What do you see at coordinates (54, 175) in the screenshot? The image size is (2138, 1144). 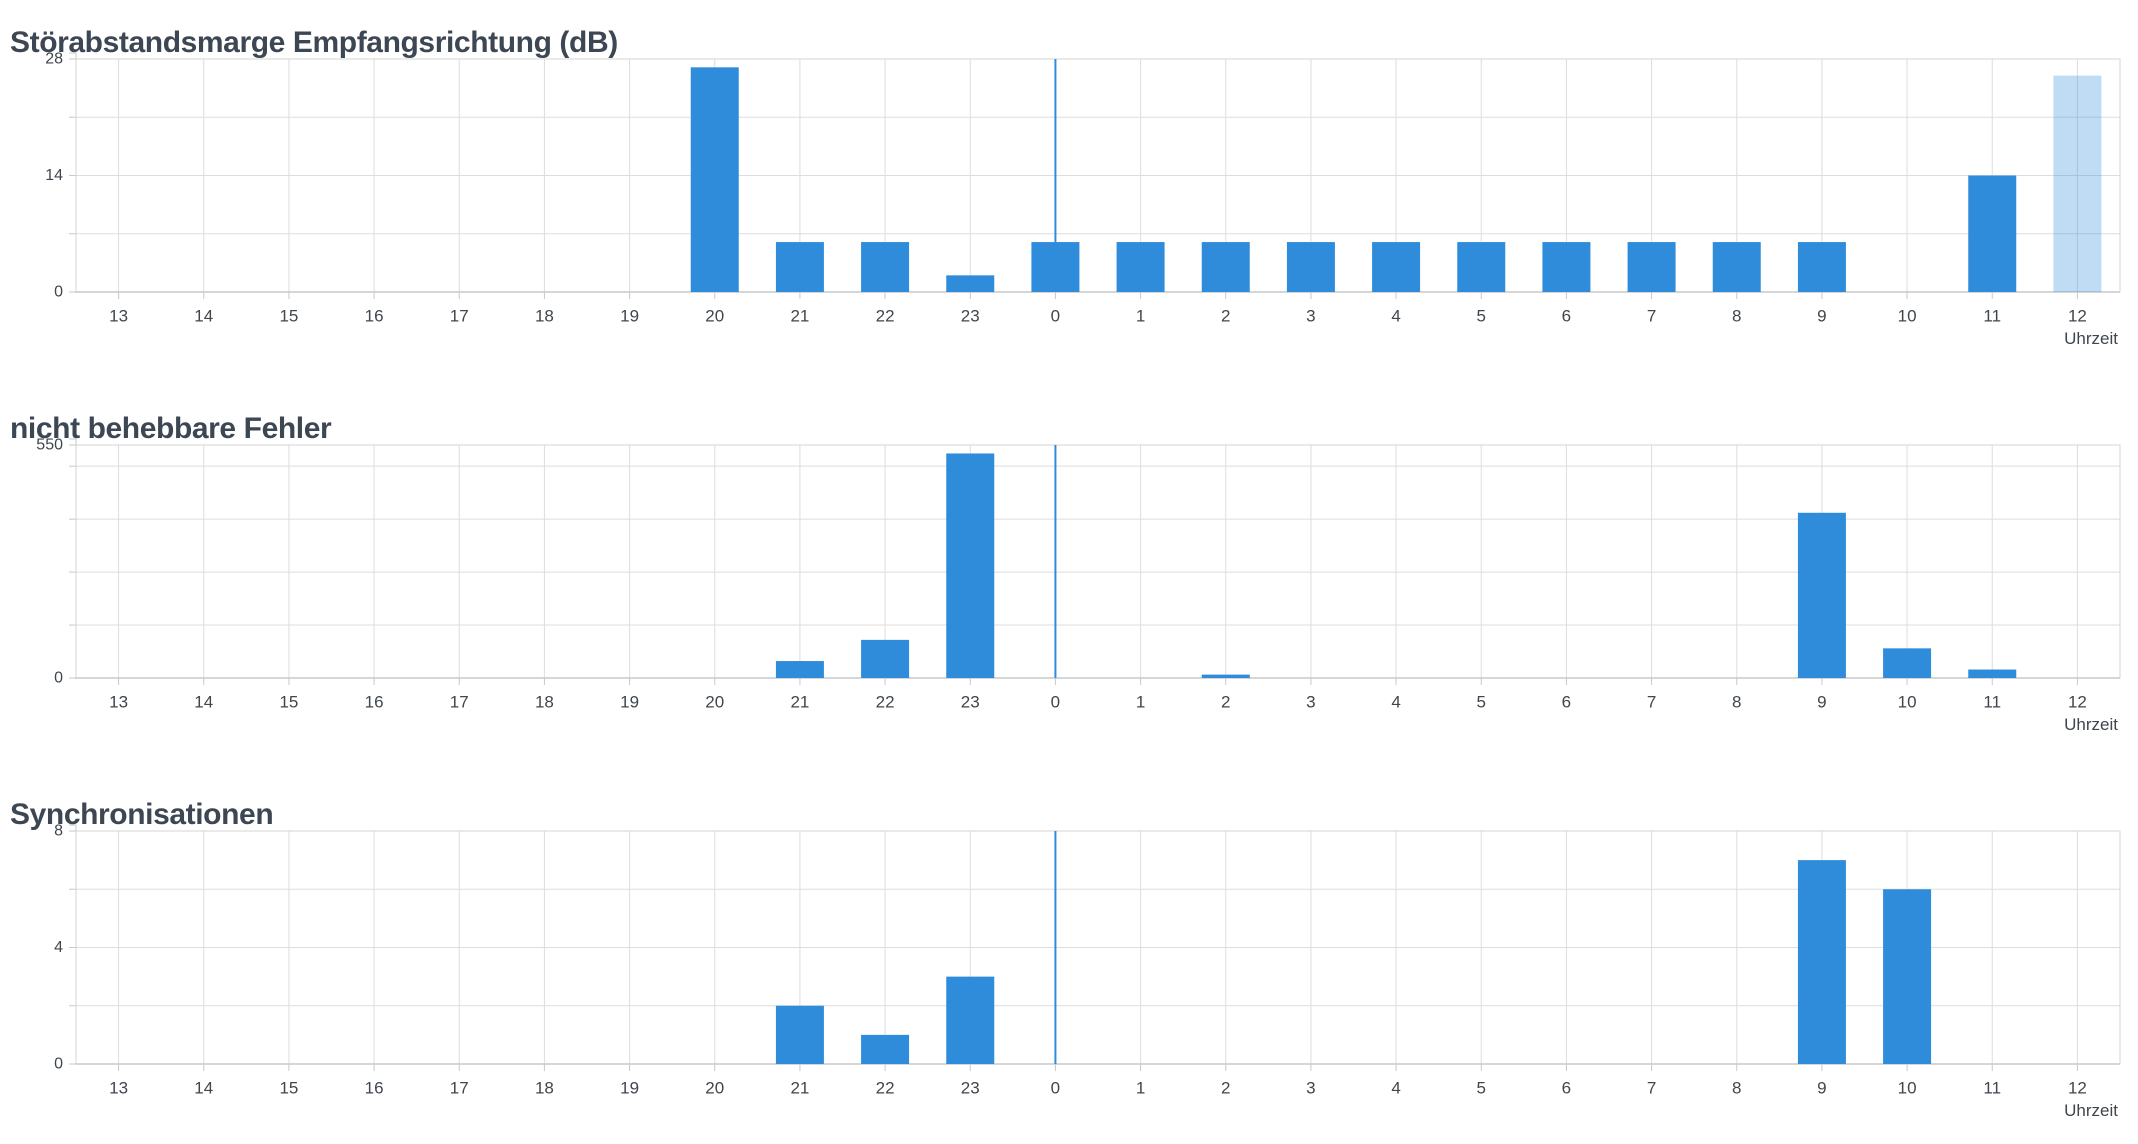 I see `y-axis-tick-label: 14` at bounding box center [54, 175].